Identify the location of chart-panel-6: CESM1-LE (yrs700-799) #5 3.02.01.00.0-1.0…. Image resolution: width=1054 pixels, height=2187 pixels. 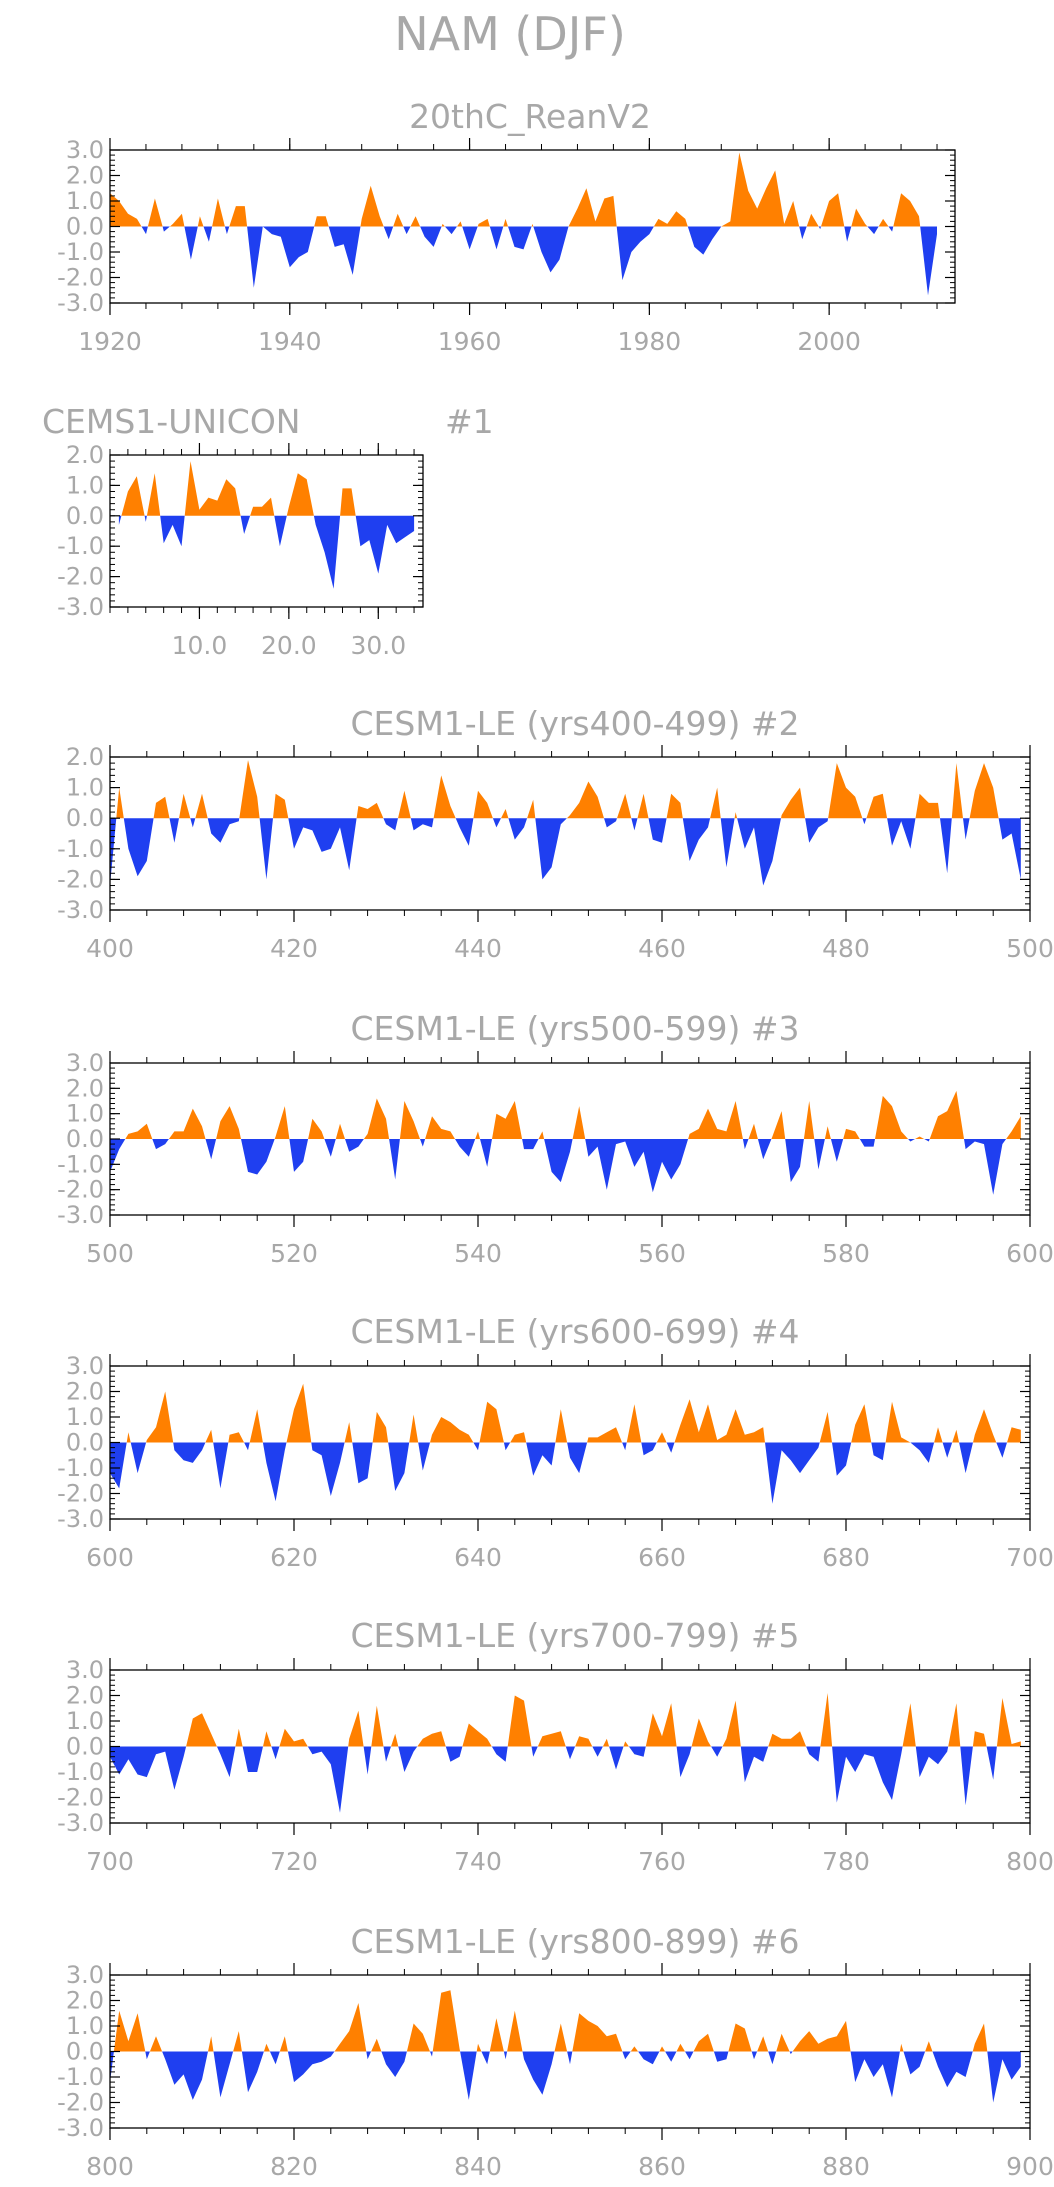
(555, 1746).